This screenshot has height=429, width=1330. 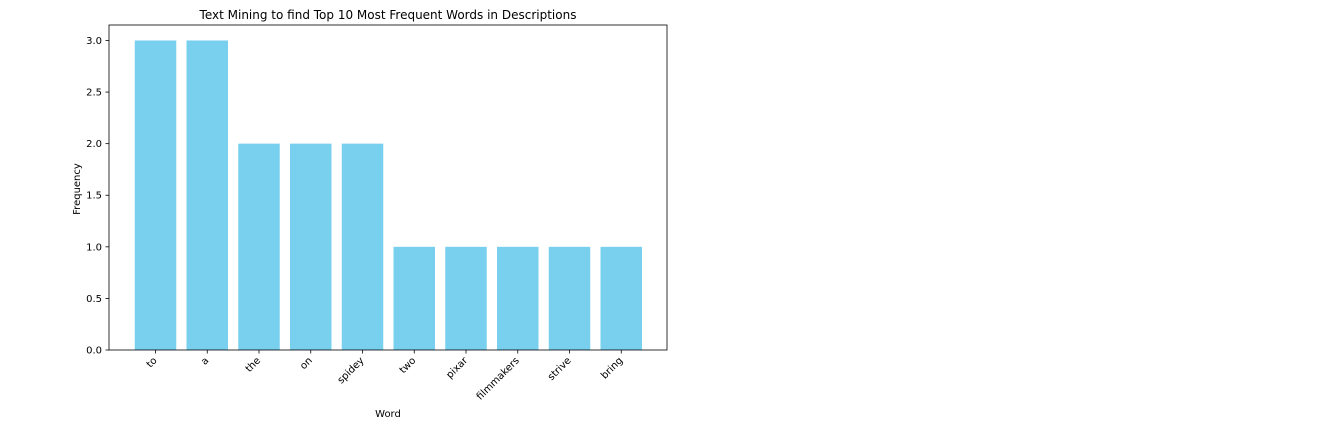 What do you see at coordinates (498, 378) in the screenshot?
I see `x-tick-label-filmmakers: filmmakers` at bounding box center [498, 378].